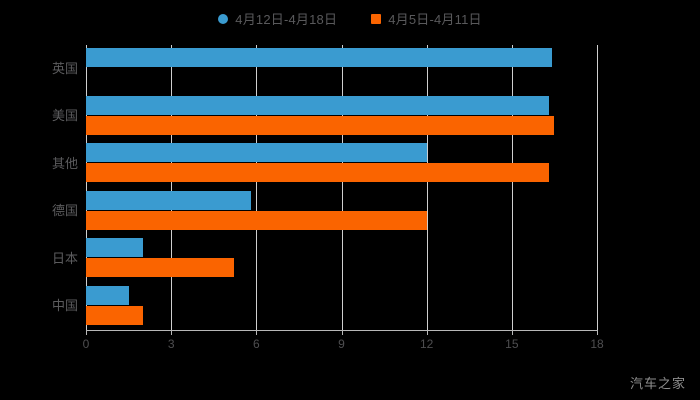 Image resolution: width=700 pixels, height=400 pixels. What do you see at coordinates (39, 187) in the screenshot?
I see `y-axis: 英国美国其他德国日本中国` at bounding box center [39, 187].